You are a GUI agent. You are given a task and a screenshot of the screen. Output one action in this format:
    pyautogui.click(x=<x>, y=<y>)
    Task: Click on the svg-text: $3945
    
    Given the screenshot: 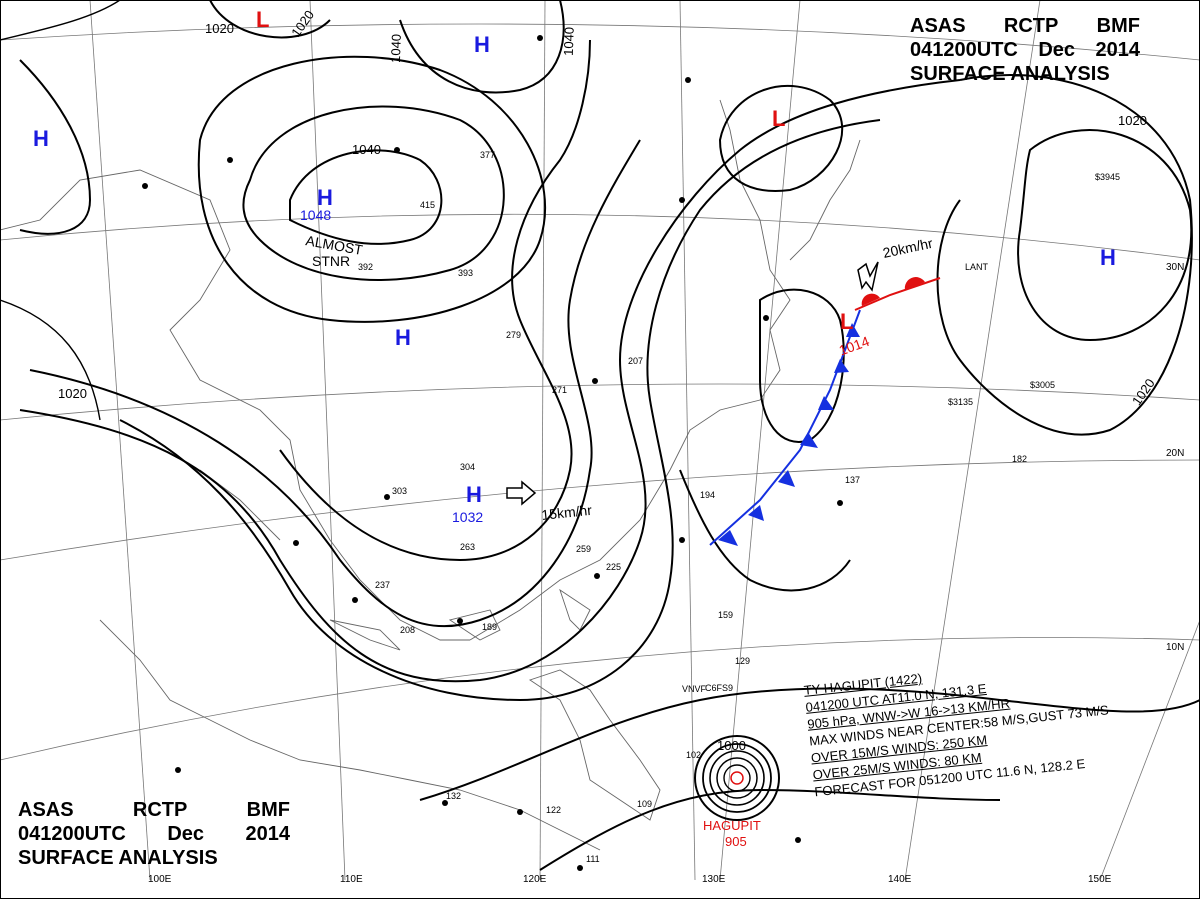 What is the action you would take?
    pyautogui.click(x=1107, y=177)
    